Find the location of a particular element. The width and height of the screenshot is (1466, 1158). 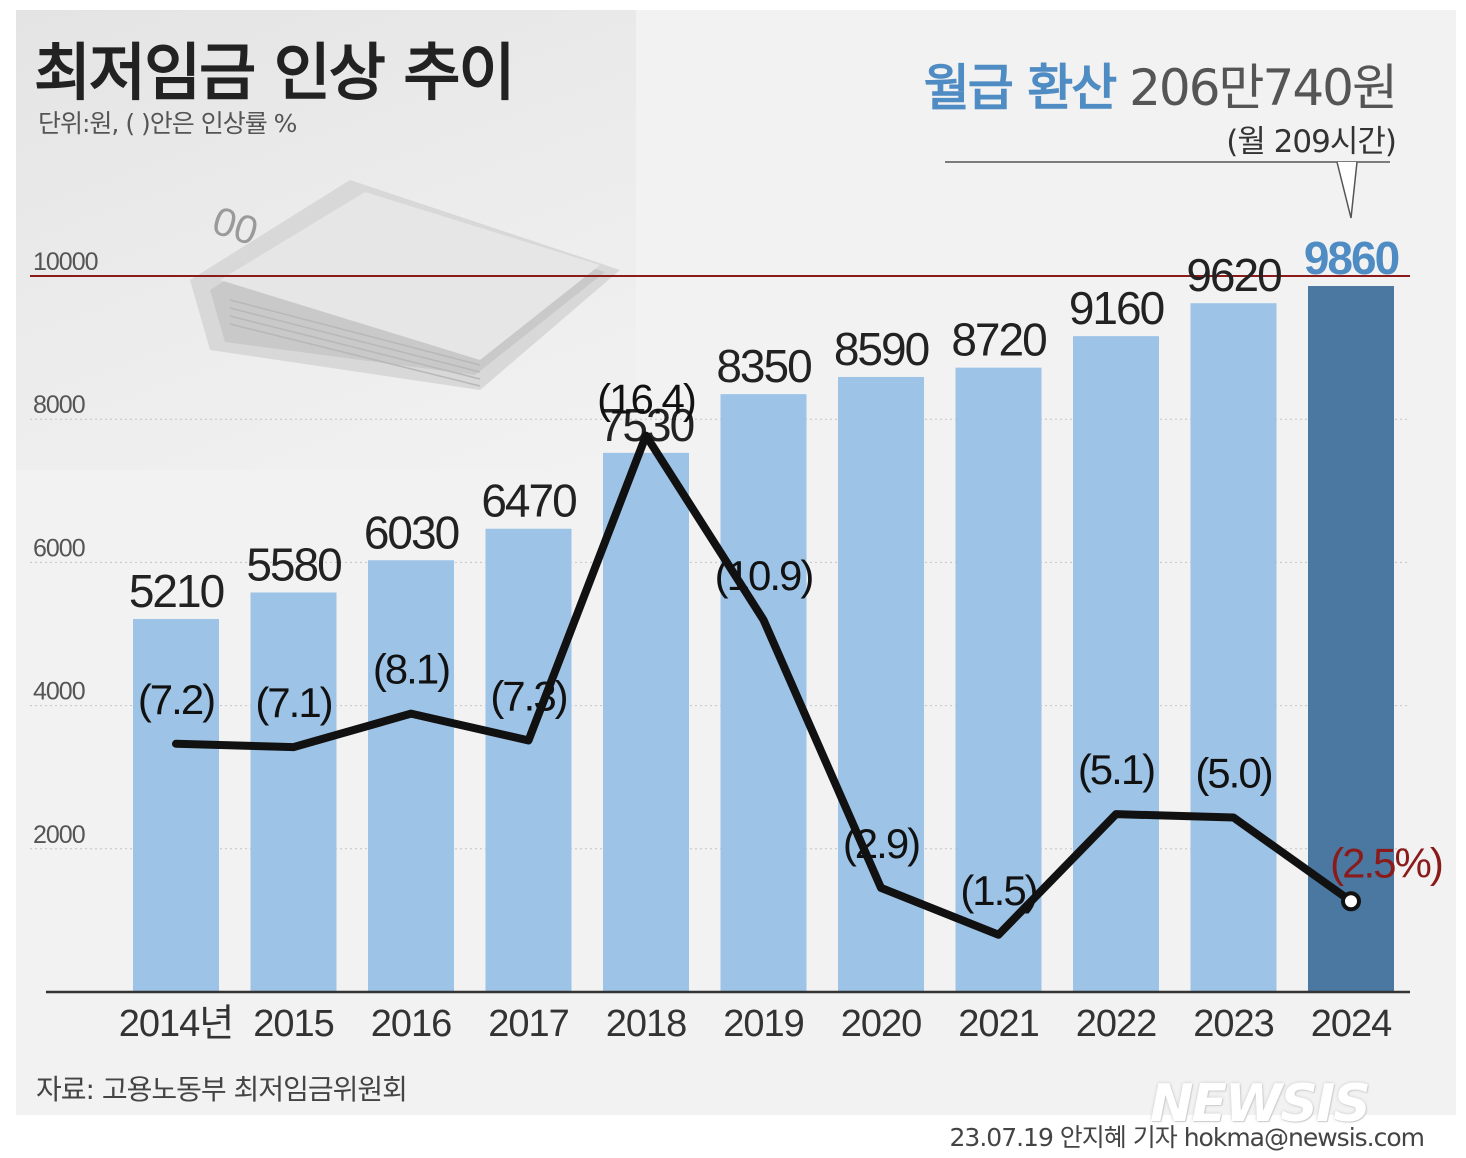

monthly-label: 월급 환산 is located at coordinates (1020, 88).